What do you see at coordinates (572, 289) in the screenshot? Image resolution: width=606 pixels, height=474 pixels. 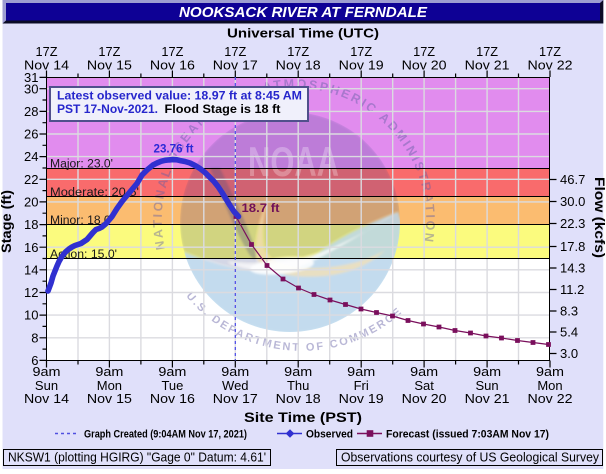 I see `svg-text: 11.2` at bounding box center [572, 289].